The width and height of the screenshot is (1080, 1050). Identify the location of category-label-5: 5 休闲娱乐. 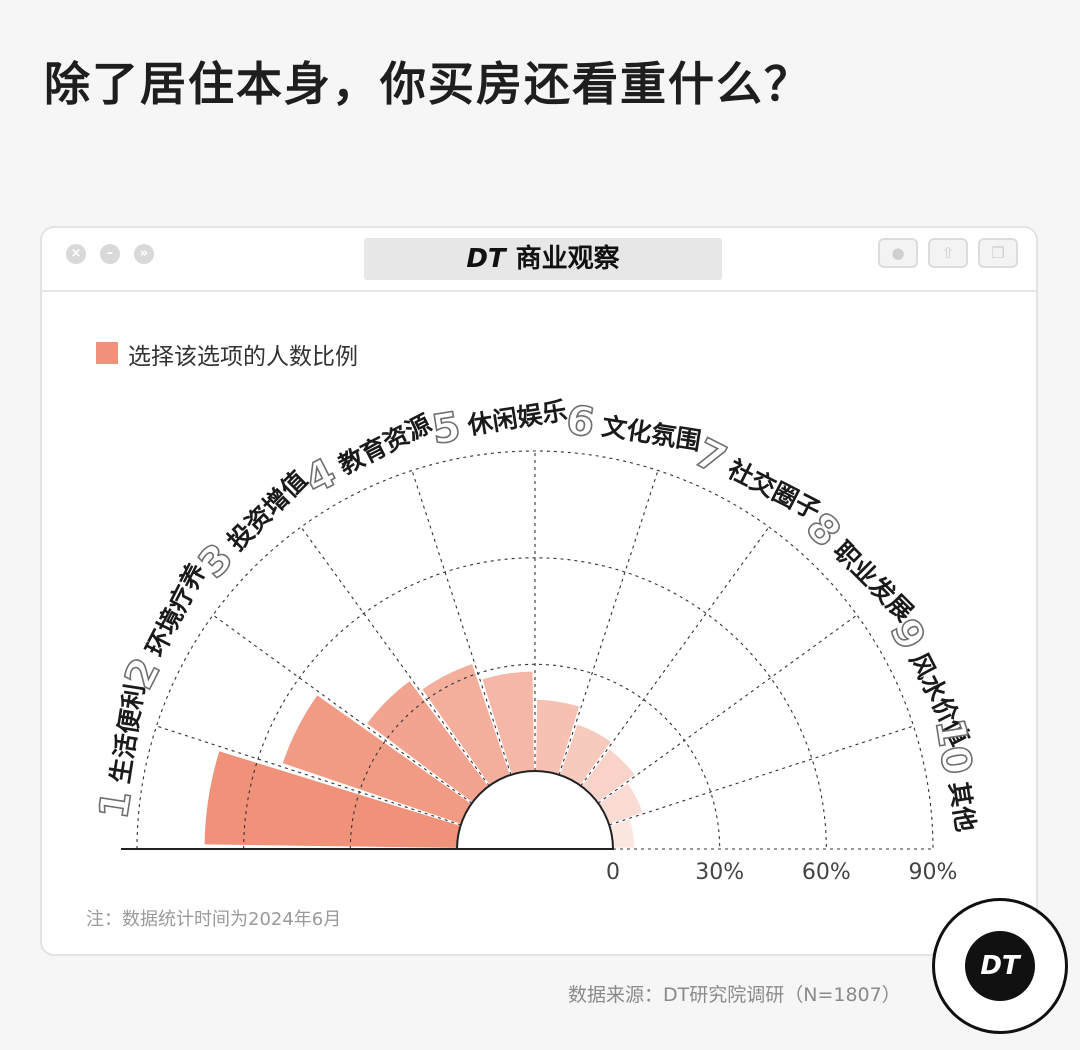
(498, 425).